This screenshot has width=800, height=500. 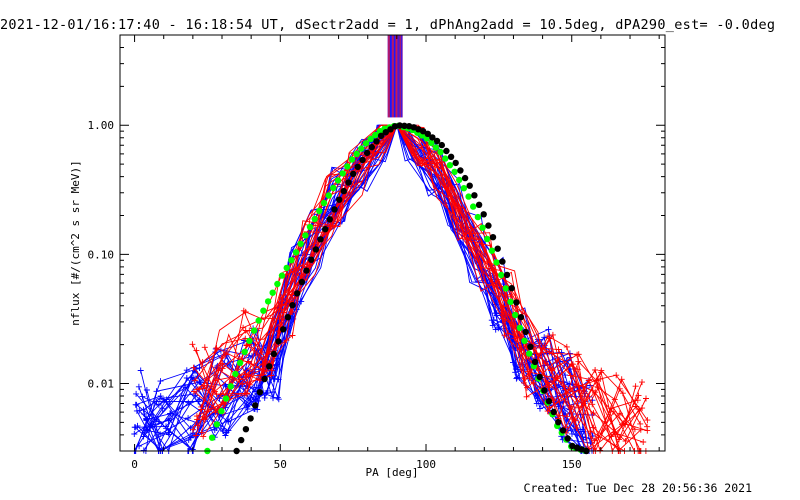 What do you see at coordinates (280, 464) in the screenshot?
I see `x-tick-label: 50` at bounding box center [280, 464].